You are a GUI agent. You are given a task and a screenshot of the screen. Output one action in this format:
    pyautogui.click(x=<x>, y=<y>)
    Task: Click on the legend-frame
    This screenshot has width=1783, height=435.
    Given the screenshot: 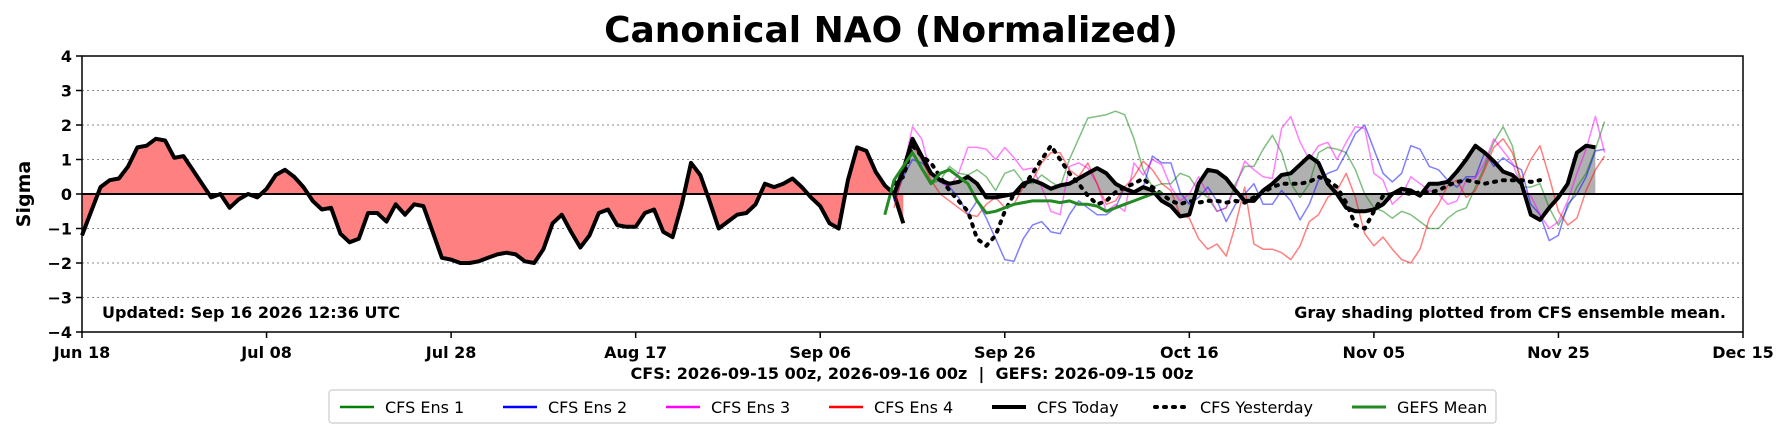 What is the action you would take?
    pyautogui.click(x=912, y=406)
    